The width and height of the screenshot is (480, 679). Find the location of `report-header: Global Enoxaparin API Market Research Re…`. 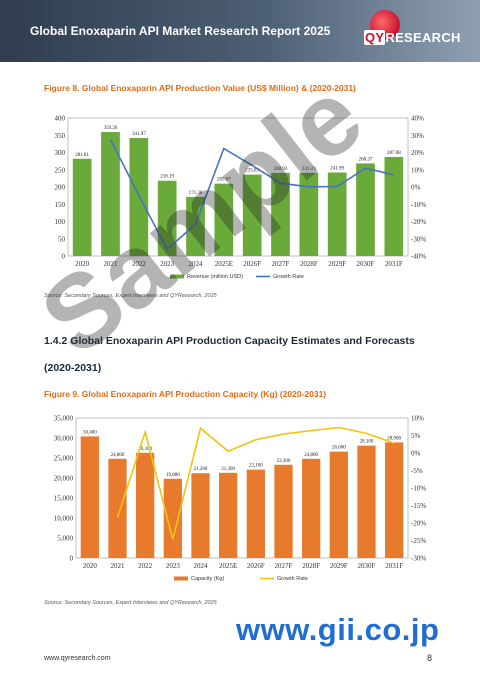

report-header: Global Enoxaparin API Market Research Re… is located at coordinates (240, 31).